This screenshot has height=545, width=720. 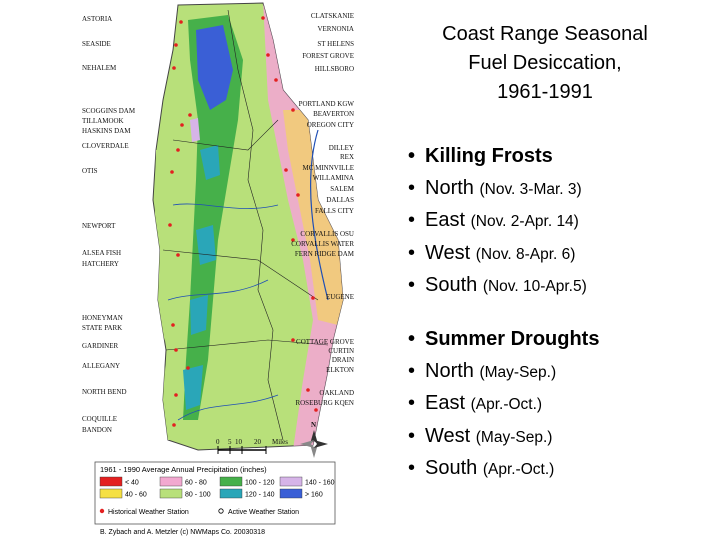 I want to click on legend-bin-label: 60 - 80, so click(x=196, y=483).